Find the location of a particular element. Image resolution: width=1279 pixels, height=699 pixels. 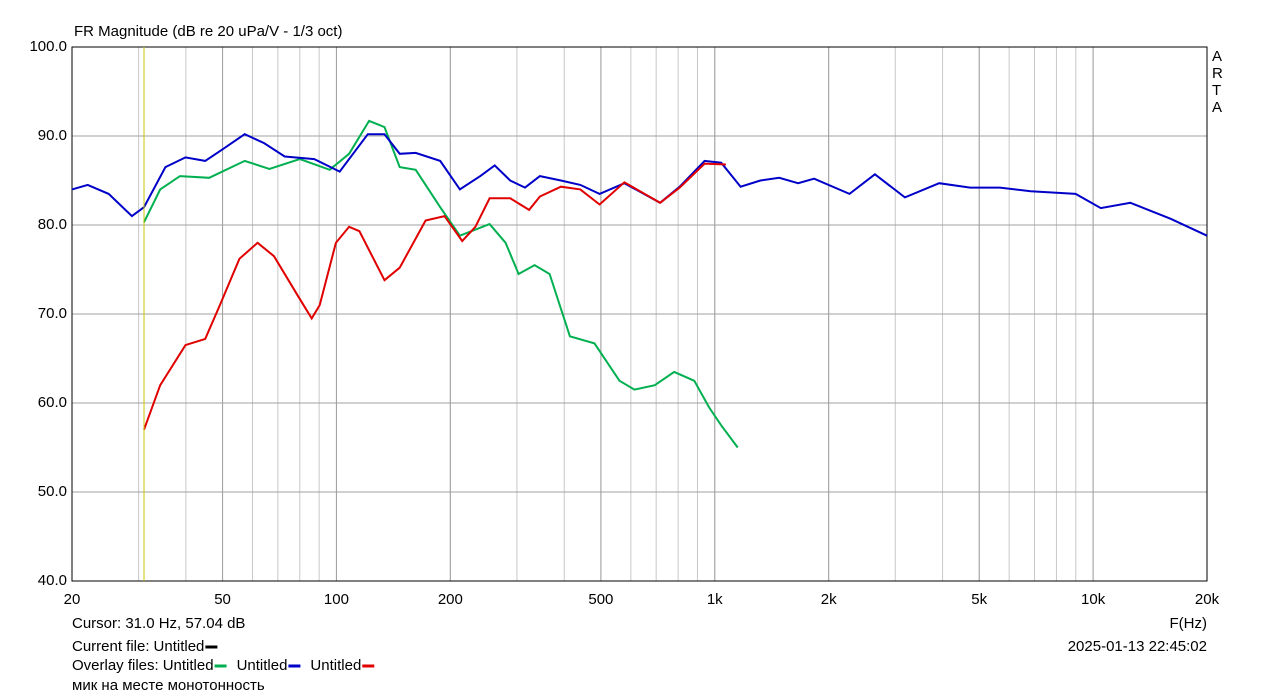

x-axis-label: F(Hz) is located at coordinates (1189, 623).